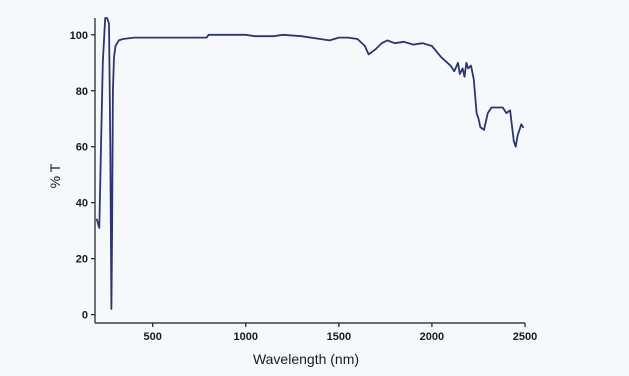 The image size is (629, 376). I want to click on x-tick-label: 2000, so click(432, 337).